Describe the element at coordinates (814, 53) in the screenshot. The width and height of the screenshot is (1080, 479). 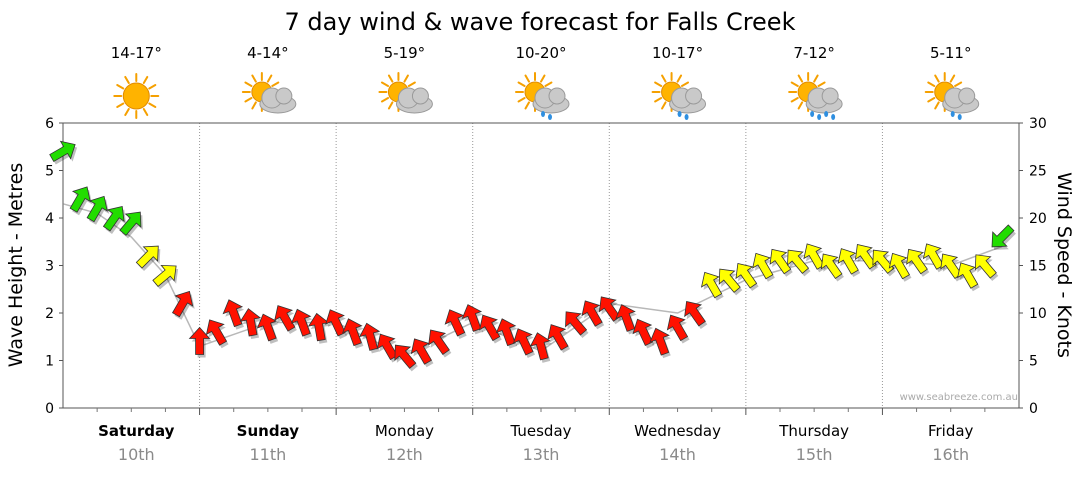
I see `day-temperature: 7-12°` at that location.